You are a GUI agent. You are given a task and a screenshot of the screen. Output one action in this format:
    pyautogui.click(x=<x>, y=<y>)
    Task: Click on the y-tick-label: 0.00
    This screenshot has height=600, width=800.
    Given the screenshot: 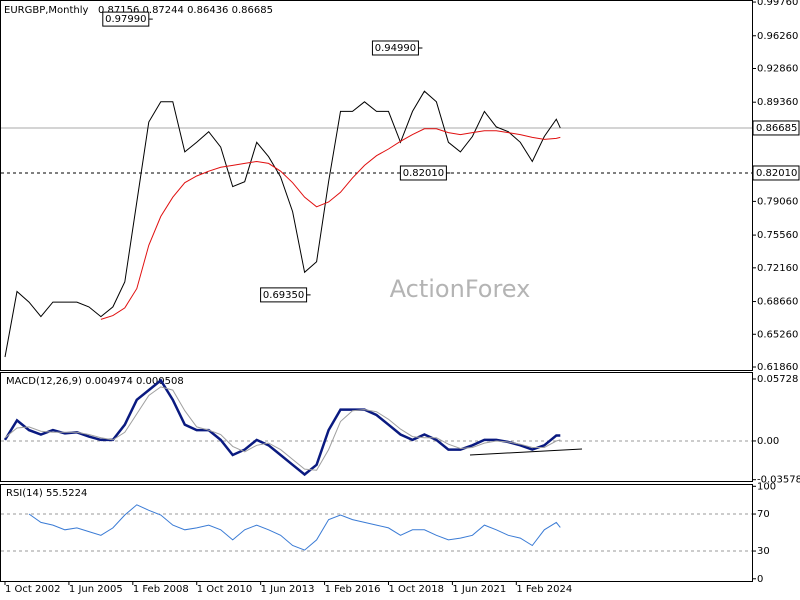 What is the action you would take?
    pyautogui.click(x=768, y=441)
    